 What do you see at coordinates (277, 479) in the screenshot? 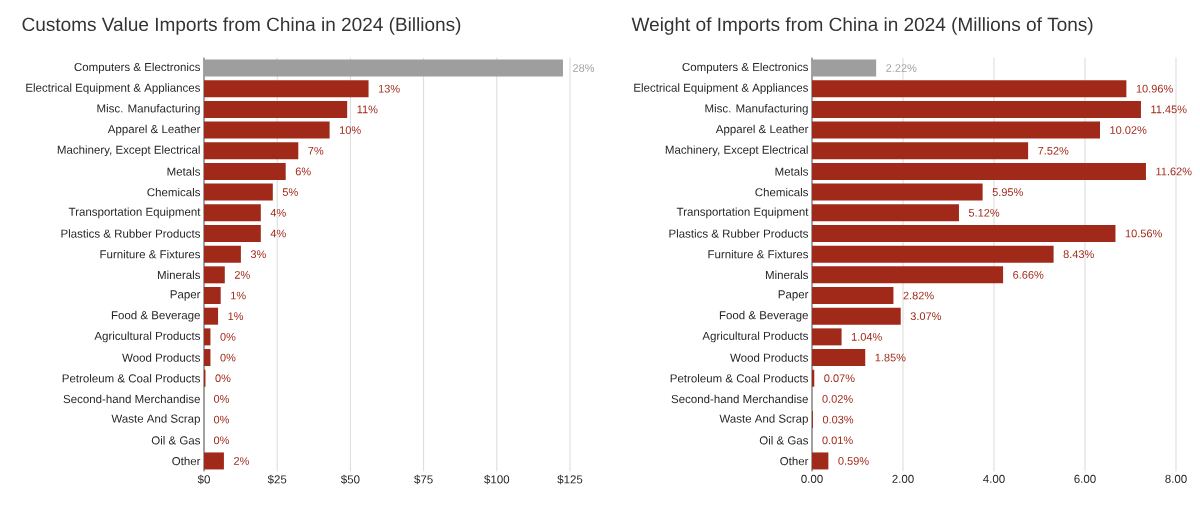
I see `x-tick-label: $25` at bounding box center [277, 479].